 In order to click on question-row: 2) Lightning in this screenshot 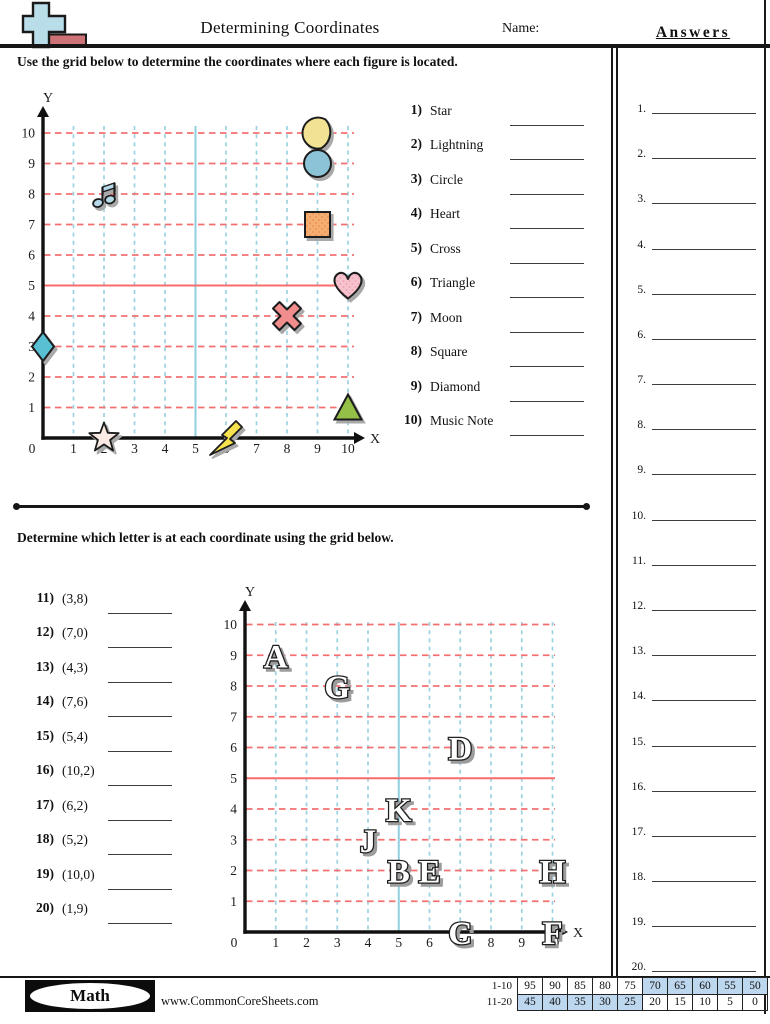, I will do `click(492, 153)`.